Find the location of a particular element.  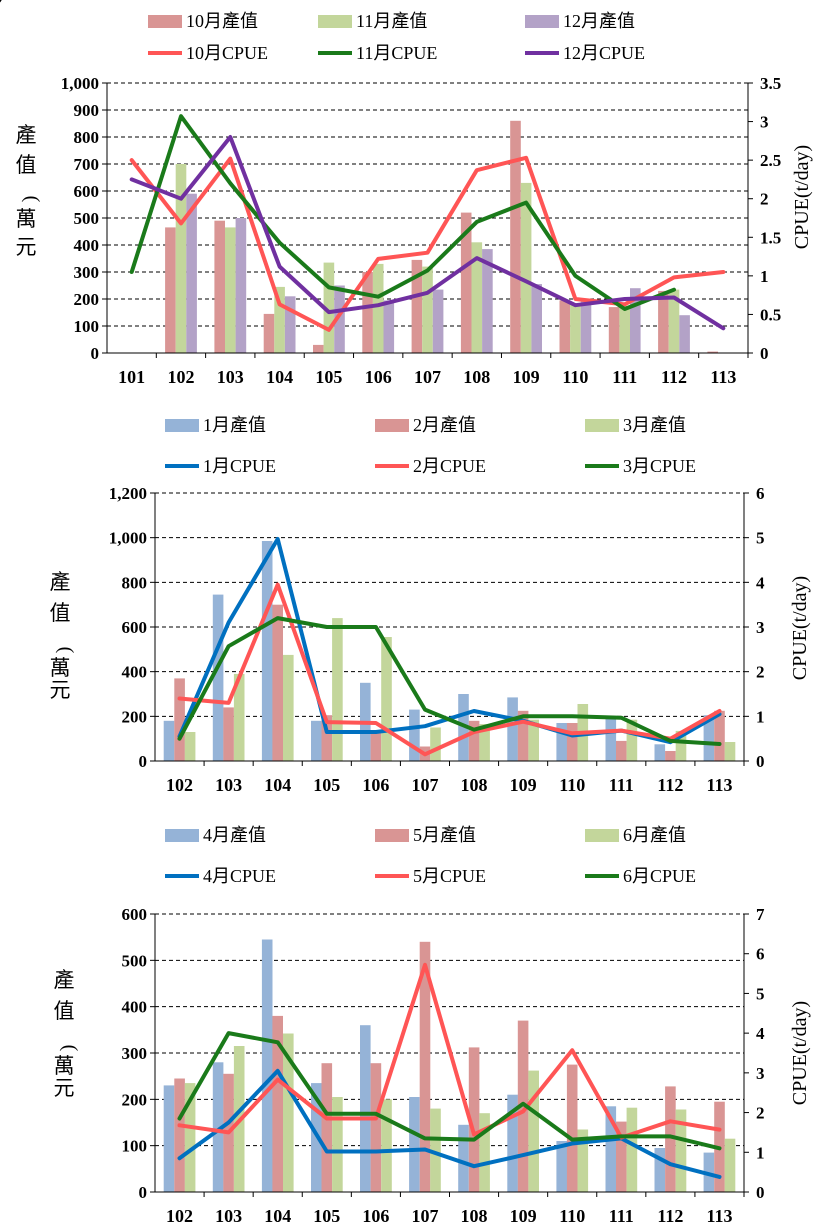

y-left-tick-label: 100 is located at coordinates (135, 1146).